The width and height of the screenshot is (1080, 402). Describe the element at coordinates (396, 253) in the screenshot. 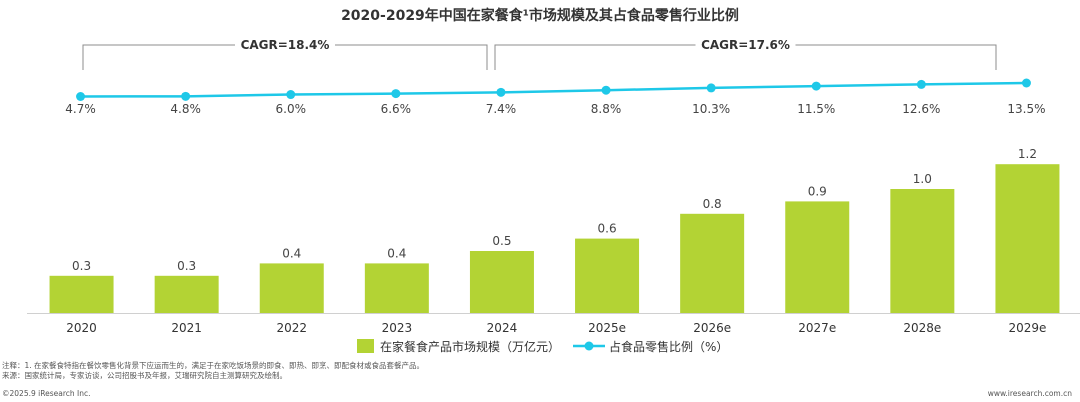

I see `bar-label-2023: 0.4` at that location.